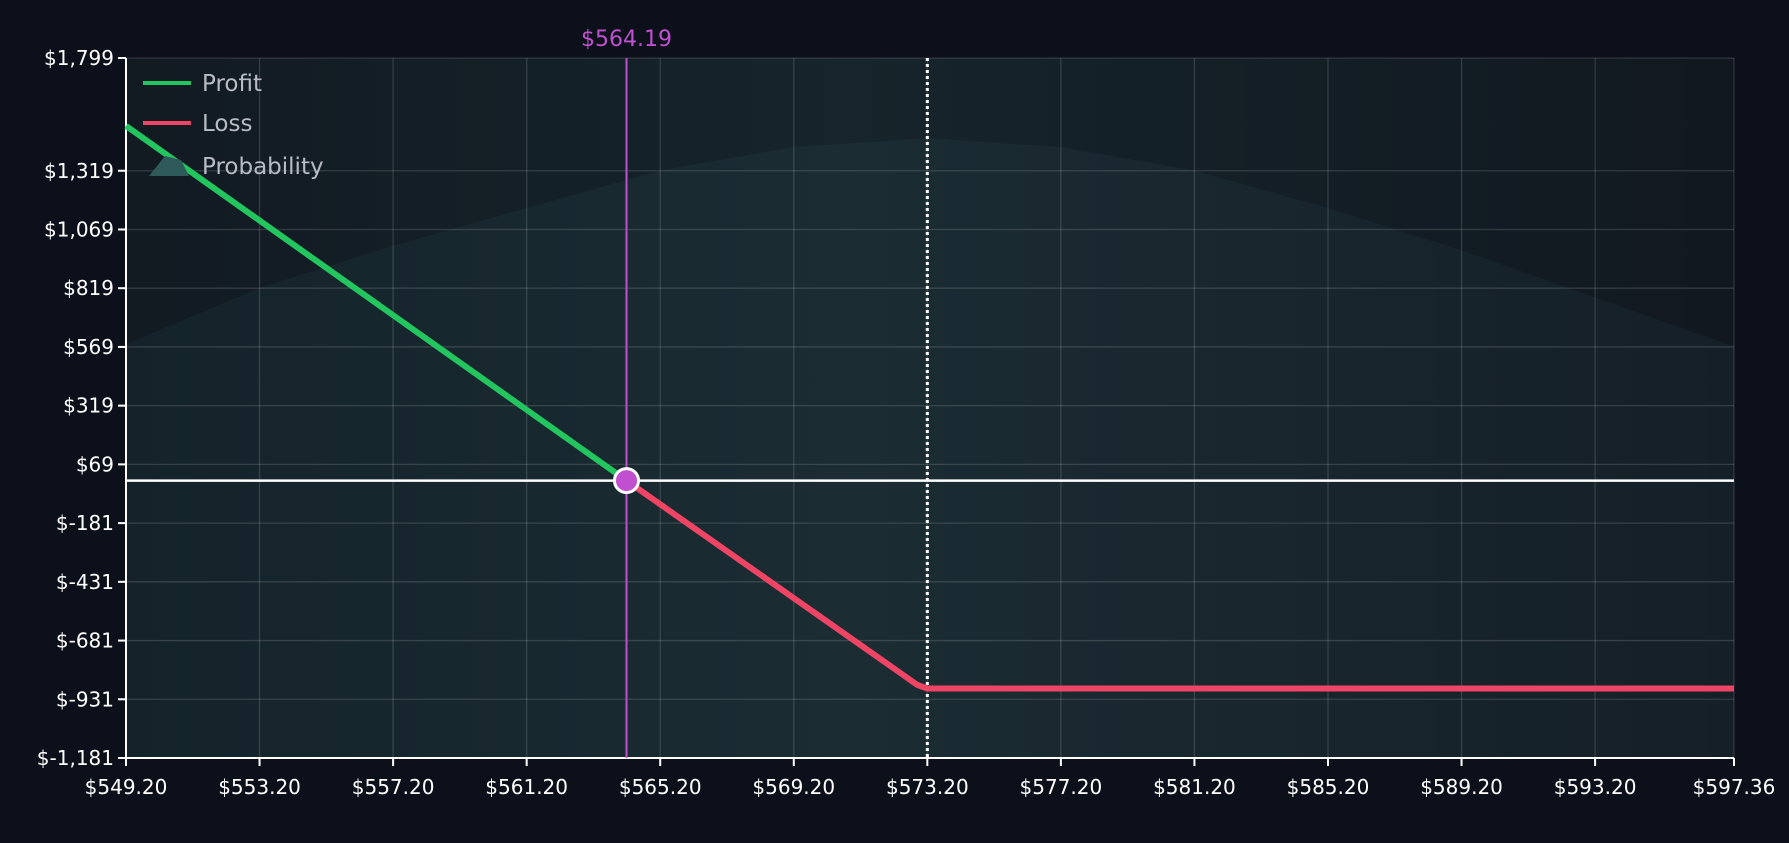 This screenshot has height=843, width=1789. What do you see at coordinates (626, 39) in the screenshot?
I see `breakeven-label: $564.19` at bounding box center [626, 39].